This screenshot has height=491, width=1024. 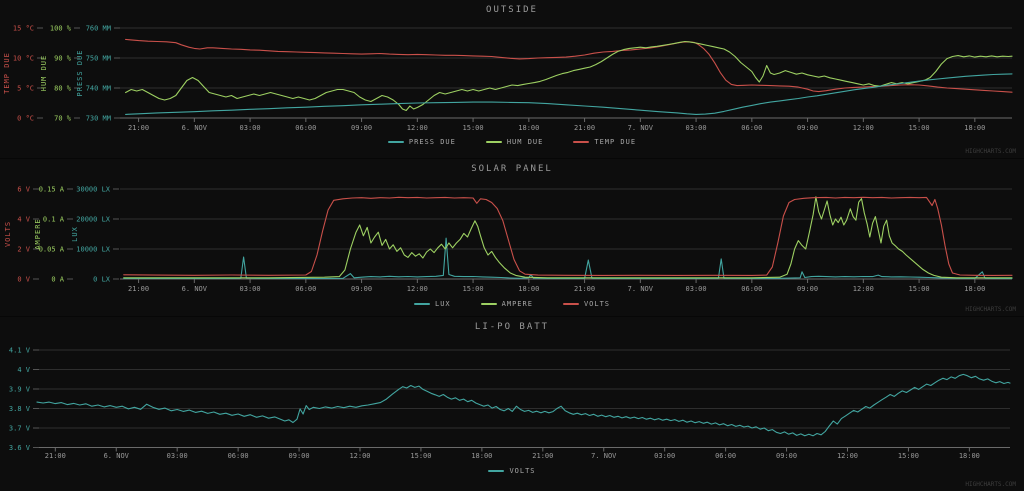 What do you see at coordinates (98, 29) in the screenshot?
I see `y-tick-label: 760 MM` at bounding box center [98, 29].